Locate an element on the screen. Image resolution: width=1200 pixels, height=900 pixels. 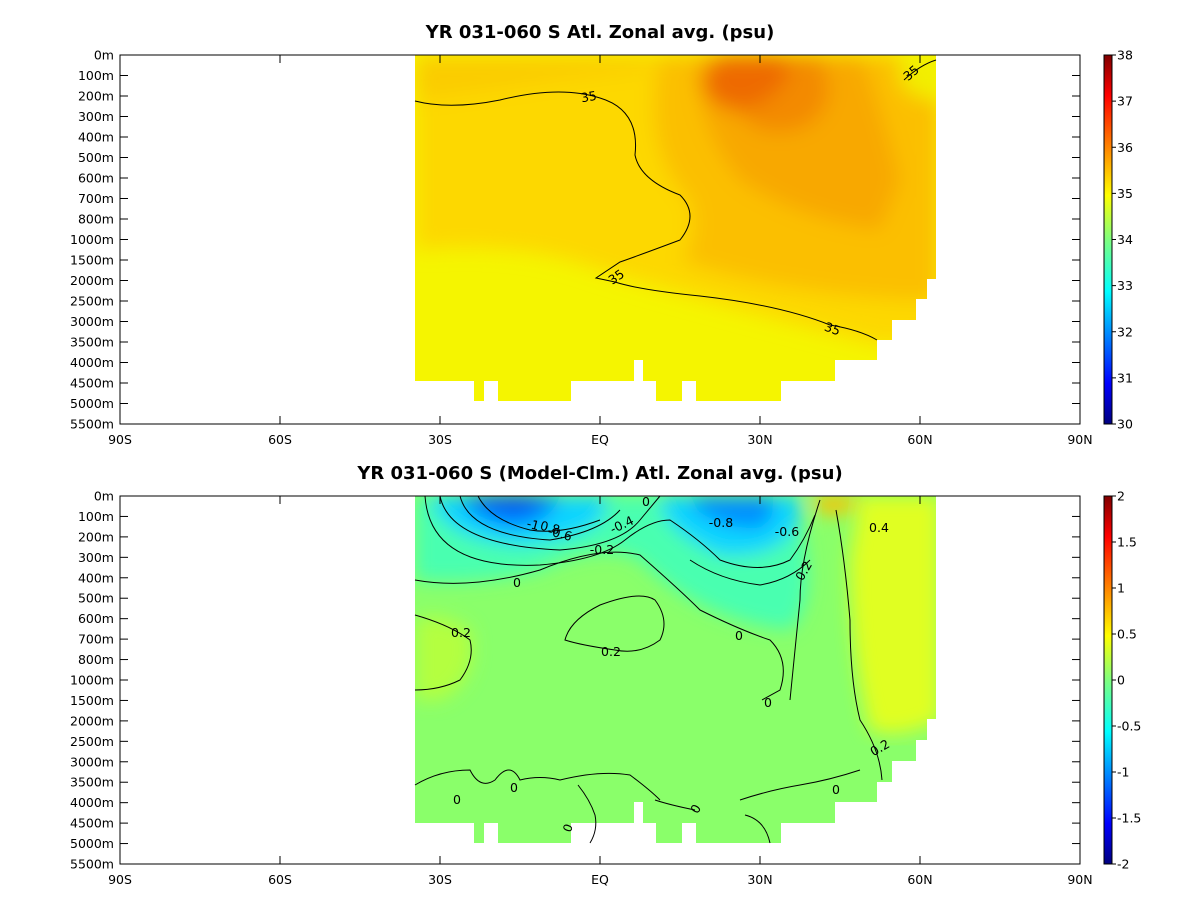
bottom-colorbar-label: -2 is located at coordinates (1123, 864).